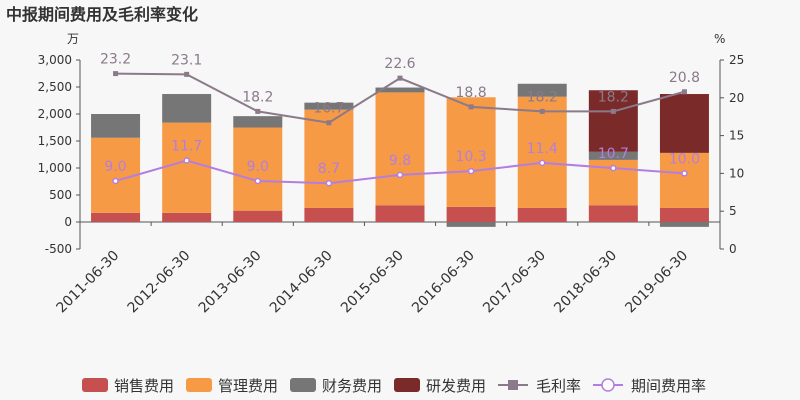  I want to click on data-label: 20.8, so click(684, 78).